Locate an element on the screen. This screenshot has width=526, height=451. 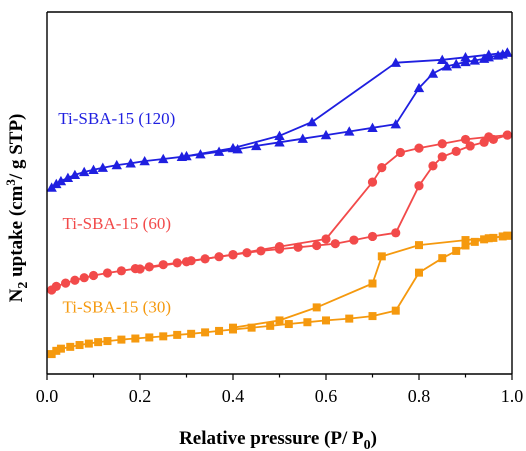
x-tick-label: 0.2 is located at coordinates (140, 396).